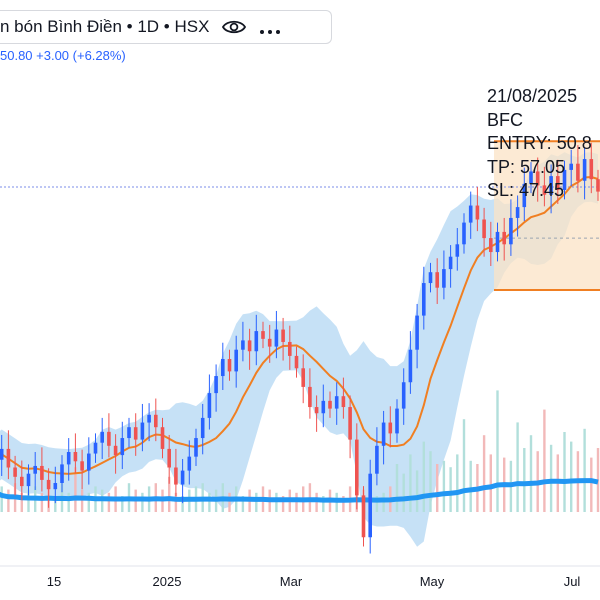  Describe the element at coordinates (291, 581) in the screenshot. I see `x-tick-label: Mar` at that location.